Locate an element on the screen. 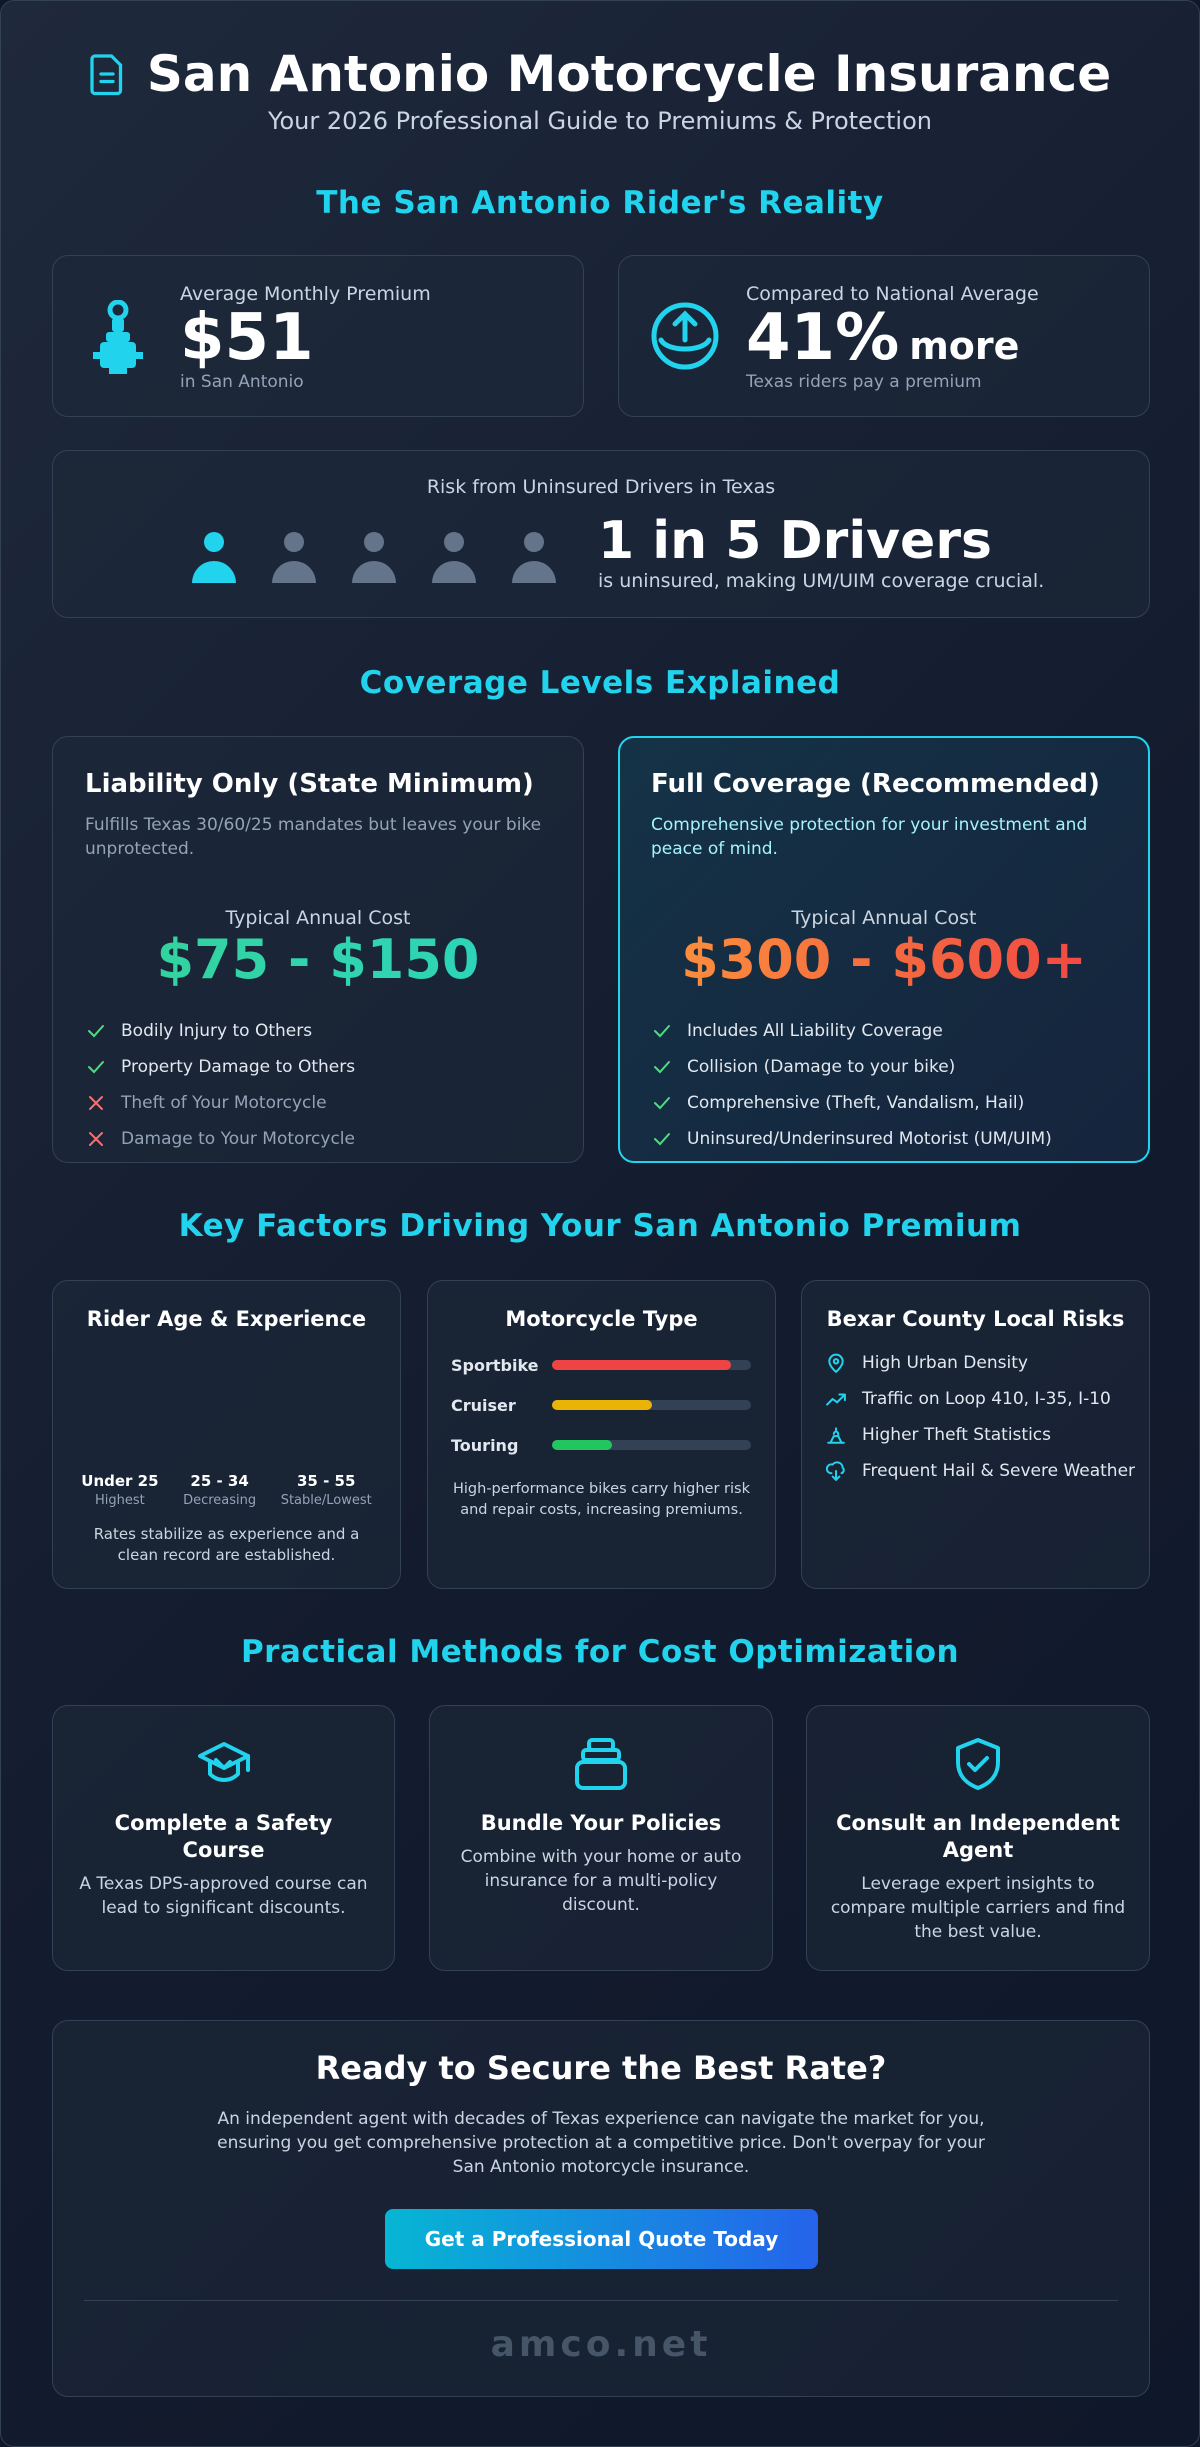  age-group: 25 - 34 Decreasing is located at coordinates (219, 1490).